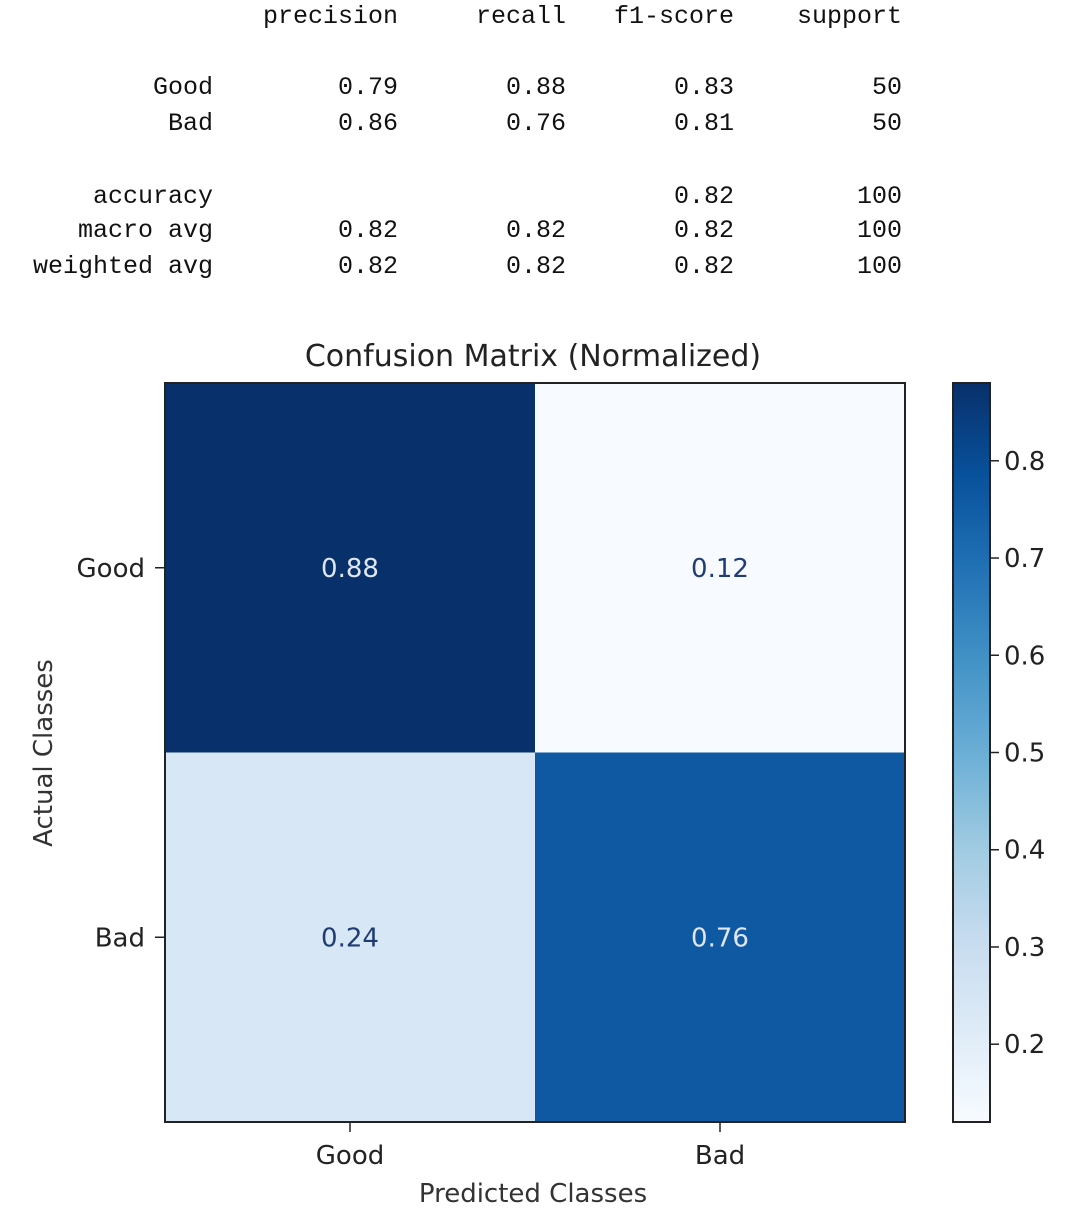 Image resolution: width=1088 pixels, height=1212 pixels. I want to click on x-tick-label: Good, so click(350, 1156).